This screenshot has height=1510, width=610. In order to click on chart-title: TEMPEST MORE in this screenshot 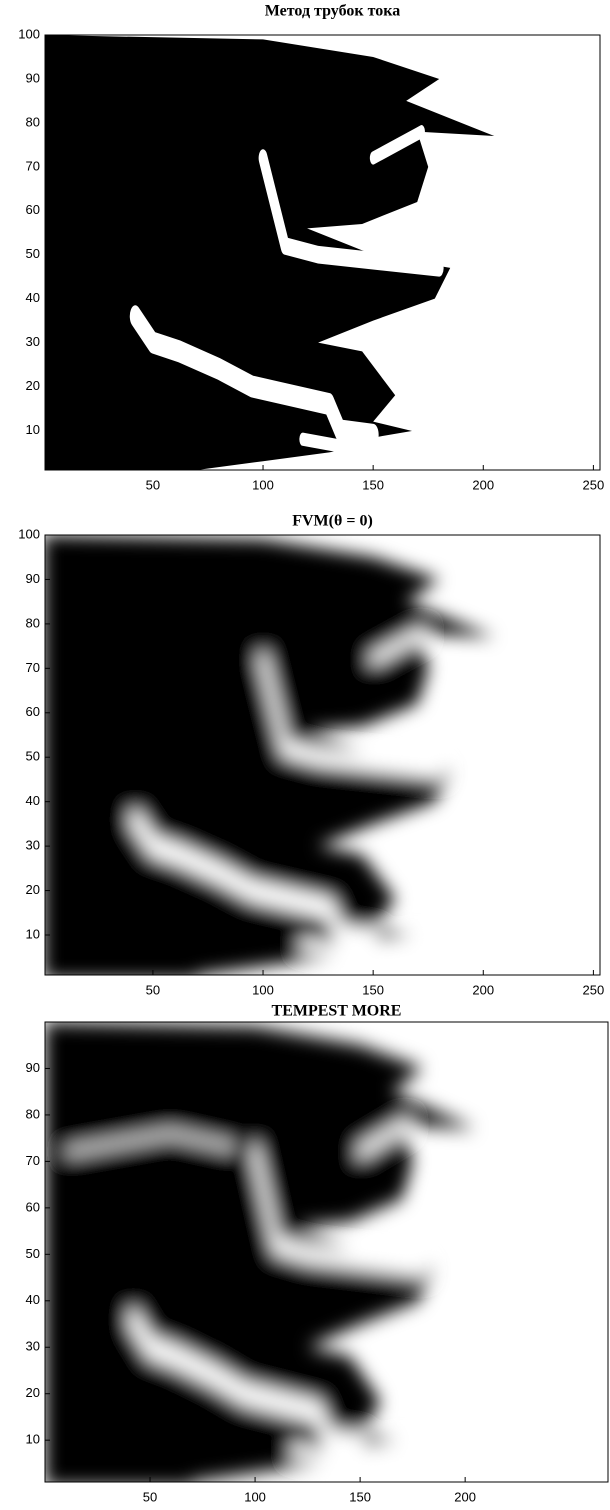, I will do `click(337, 1011)`.